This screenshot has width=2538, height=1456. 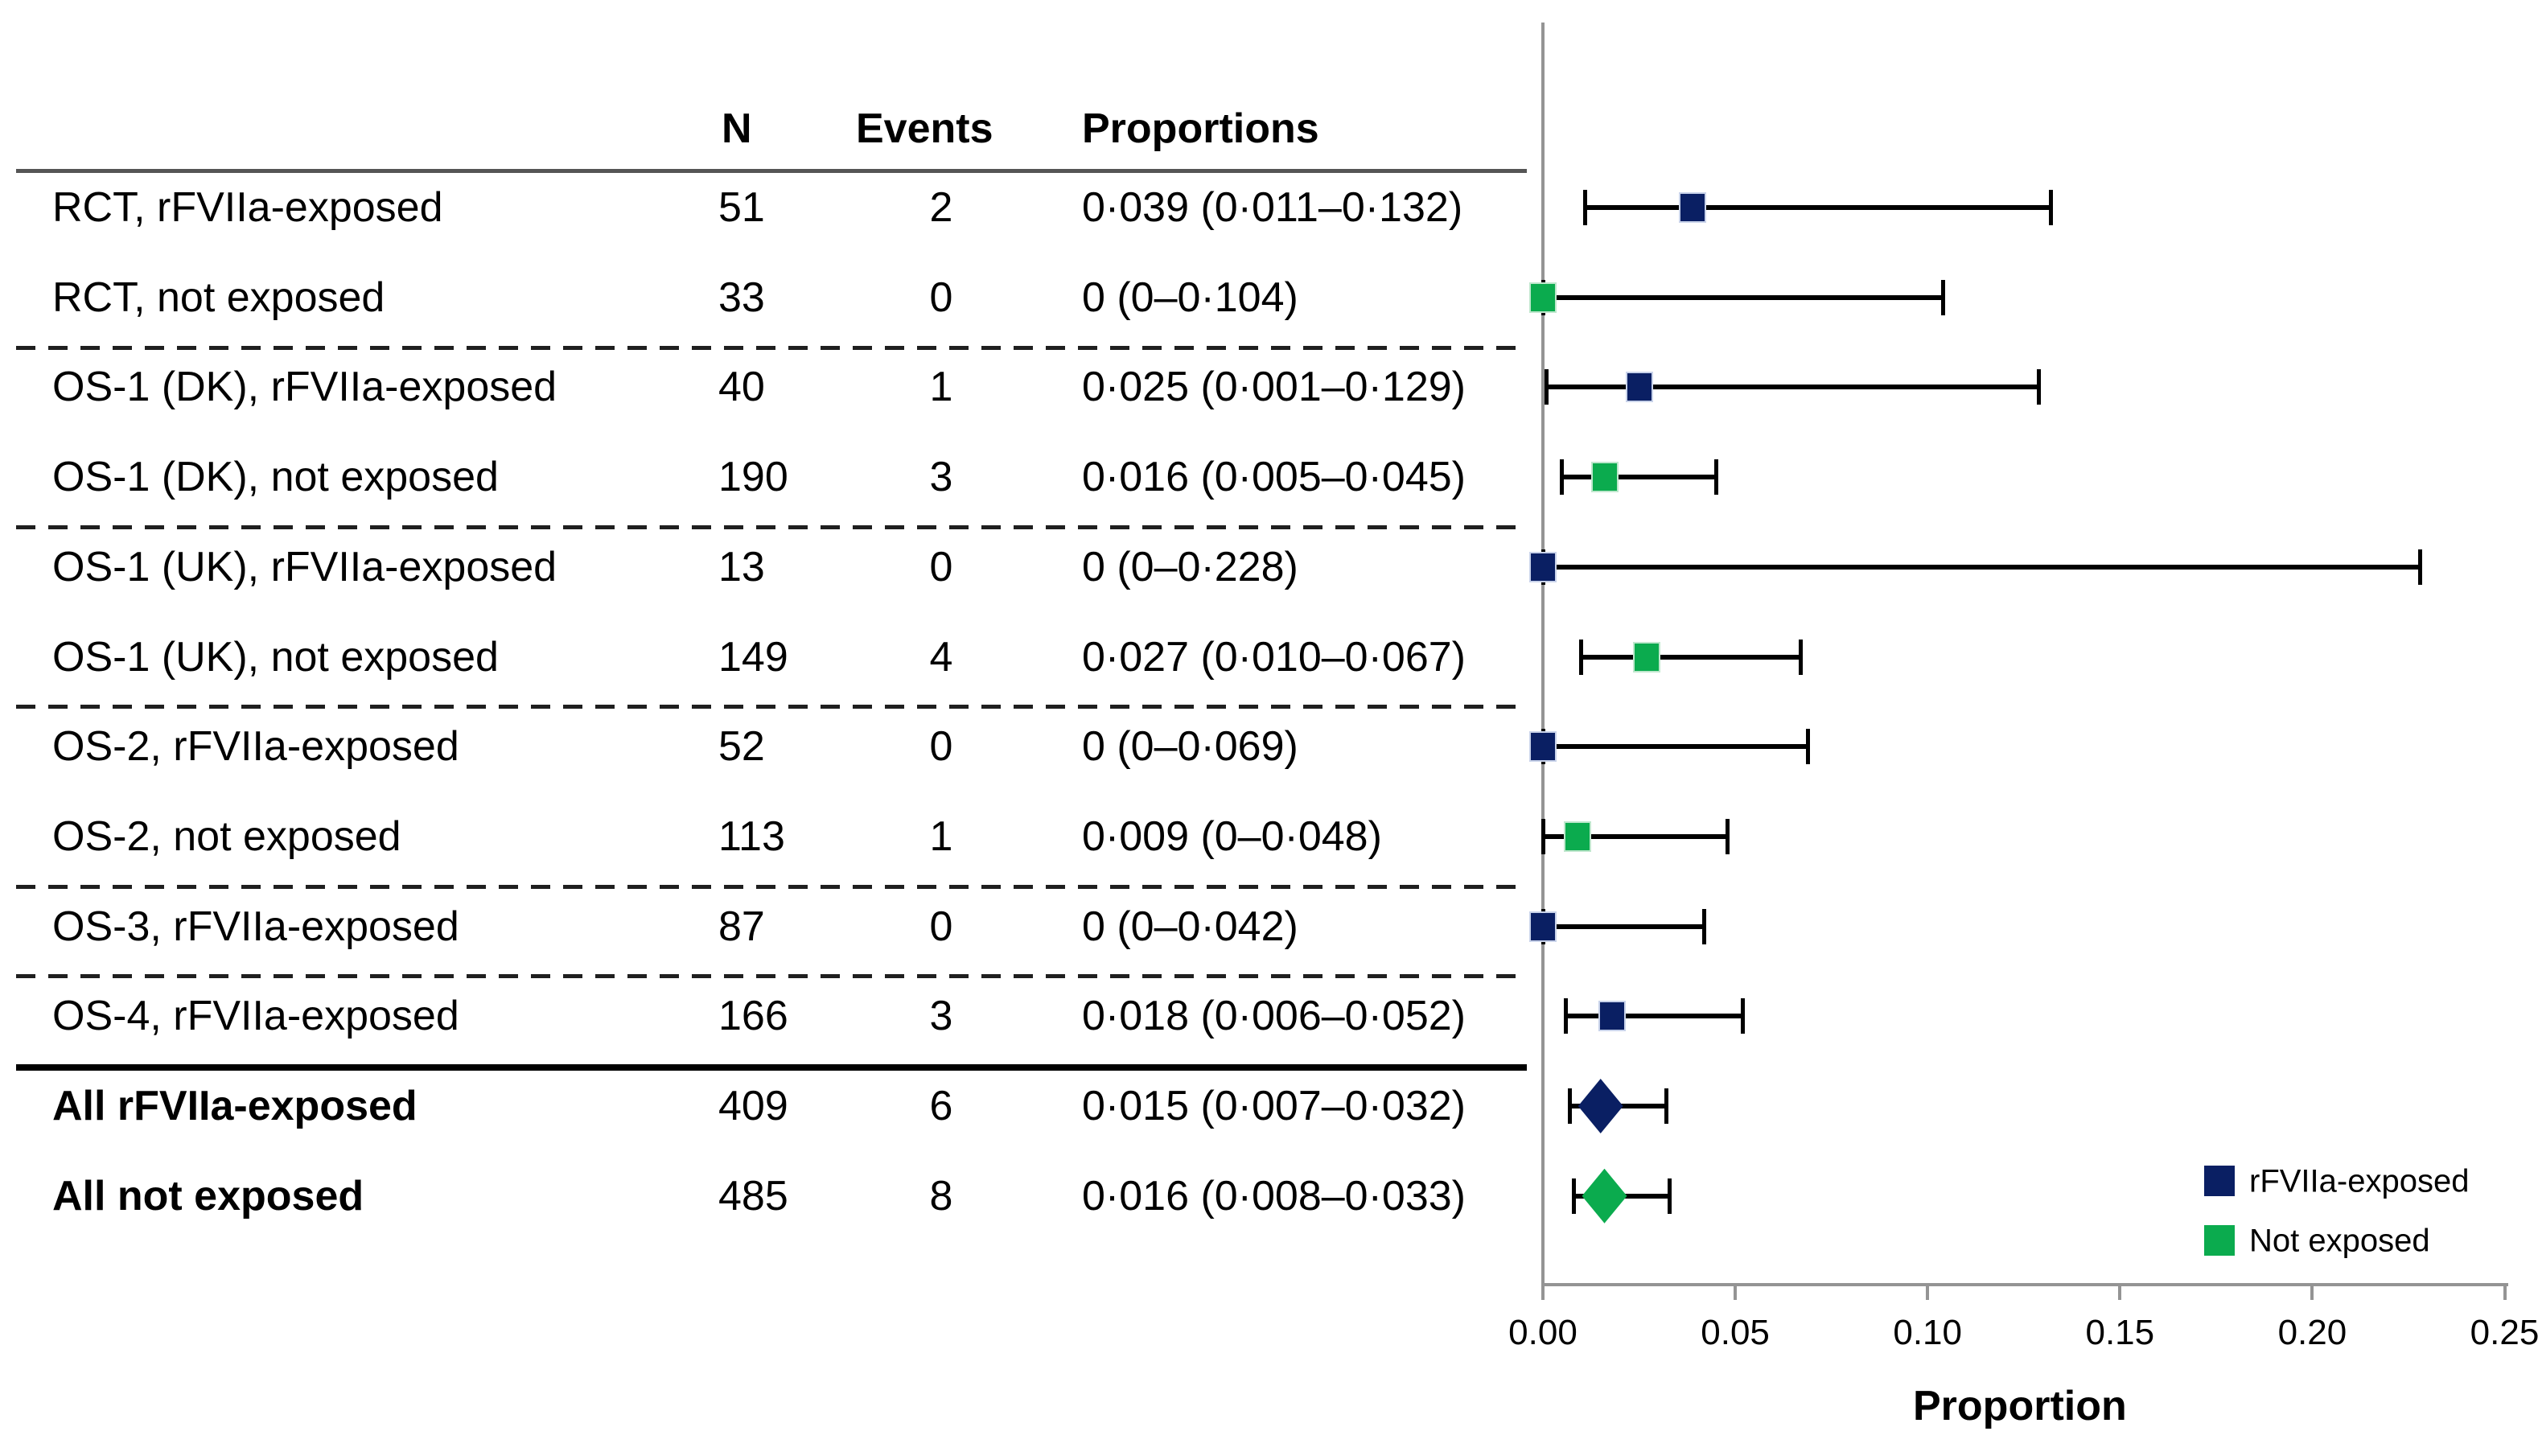 What do you see at coordinates (741, 387) in the screenshot?
I see `row-n: 40` at bounding box center [741, 387].